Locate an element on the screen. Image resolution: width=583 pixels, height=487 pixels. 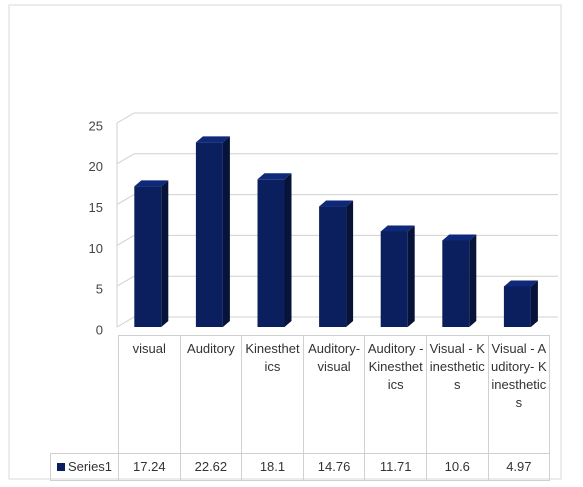
data-label: 17.24 is located at coordinates (149, 467).